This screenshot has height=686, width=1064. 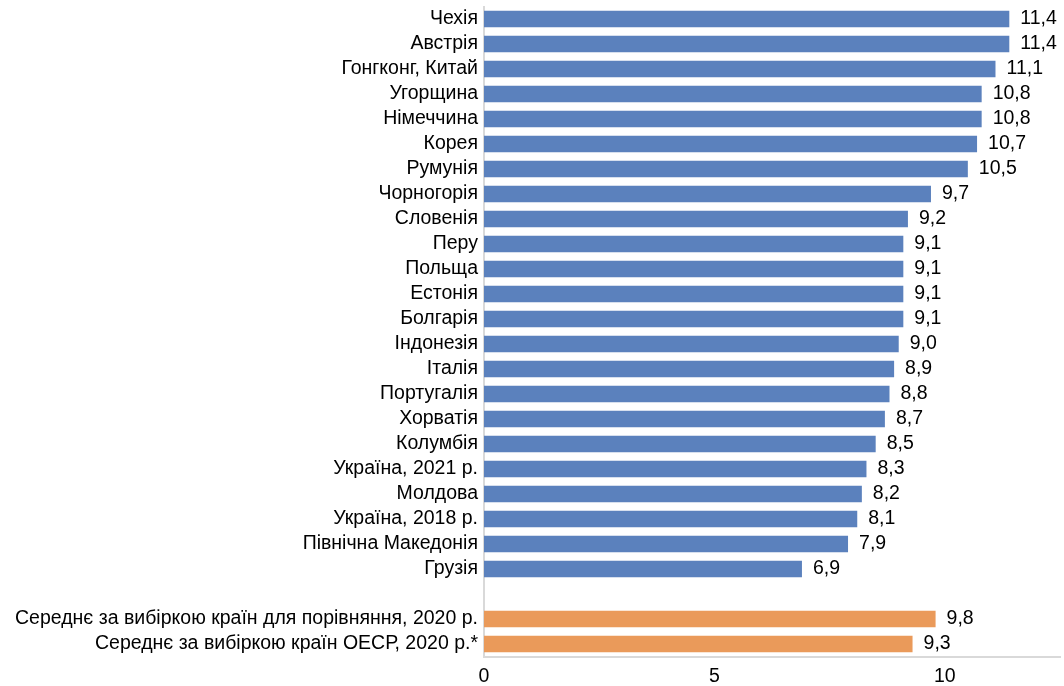 I want to click on y-tick-label: Україна, 2021 р., so click(x=405, y=467).